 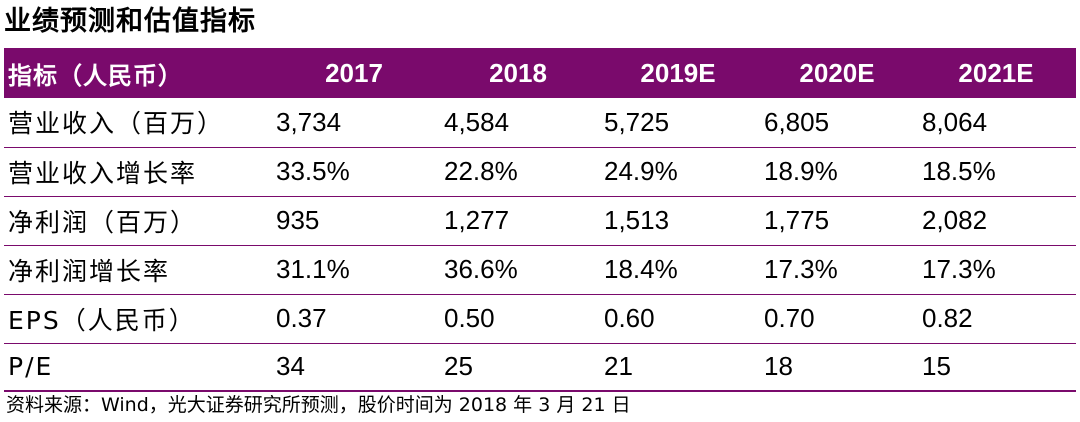 I want to click on table-row: P/E 34 25 21 18 15, so click(x=540, y=367).